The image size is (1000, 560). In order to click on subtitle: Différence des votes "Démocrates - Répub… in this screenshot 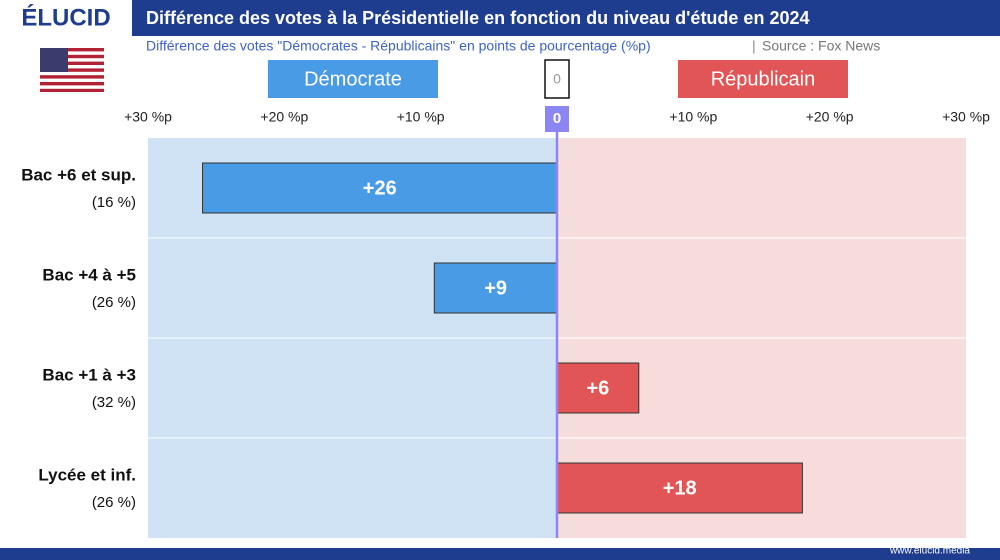, I will do `click(398, 46)`.